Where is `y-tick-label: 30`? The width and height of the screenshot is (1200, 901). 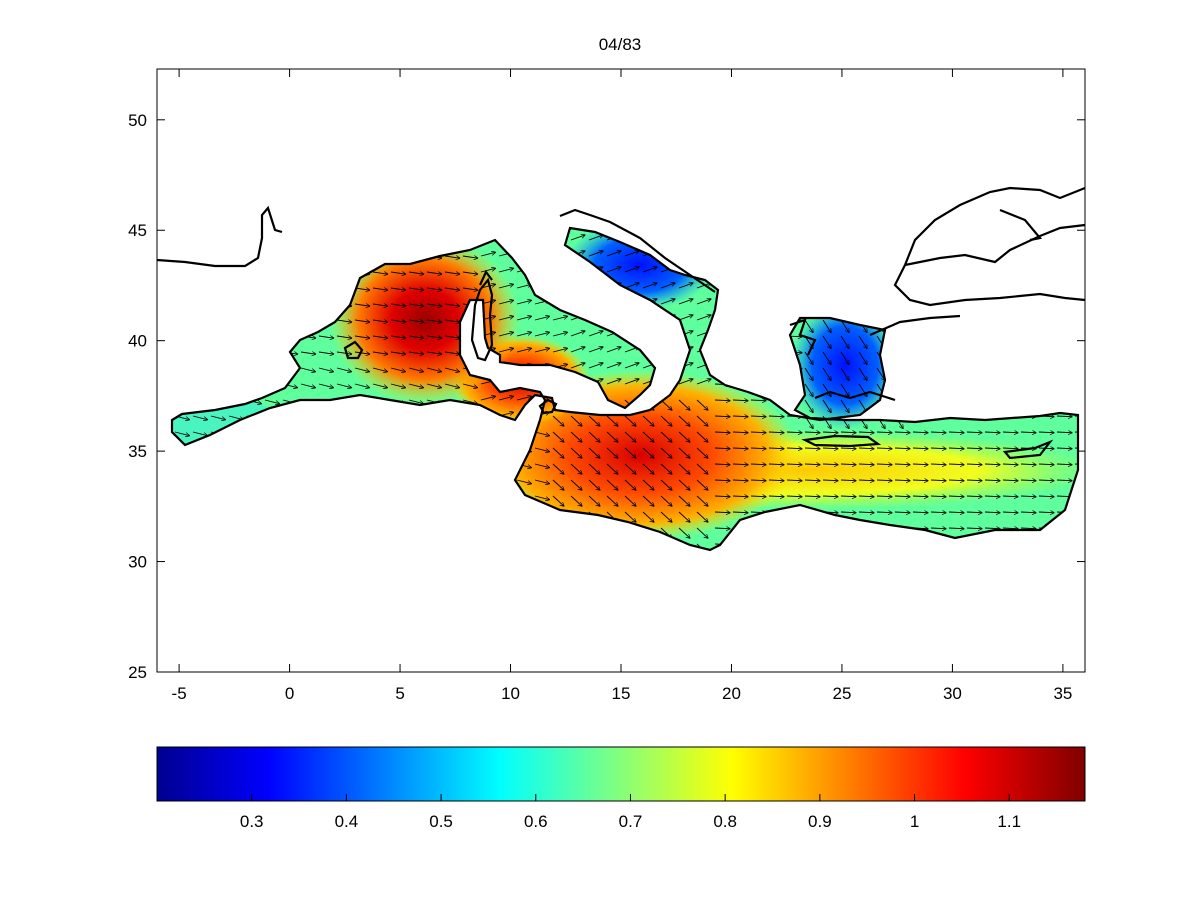
y-tick-label: 30 is located at coordinates (137, 562).